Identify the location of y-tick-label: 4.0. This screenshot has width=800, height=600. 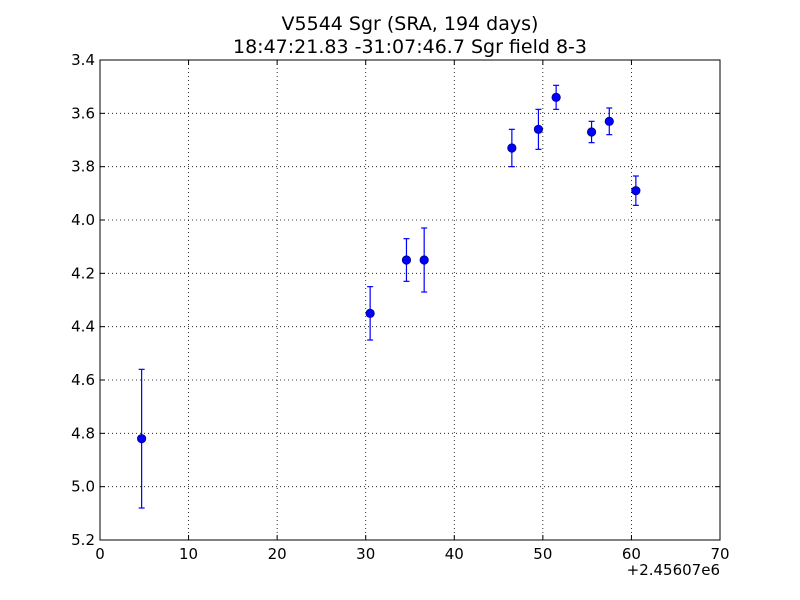
(83, 220).